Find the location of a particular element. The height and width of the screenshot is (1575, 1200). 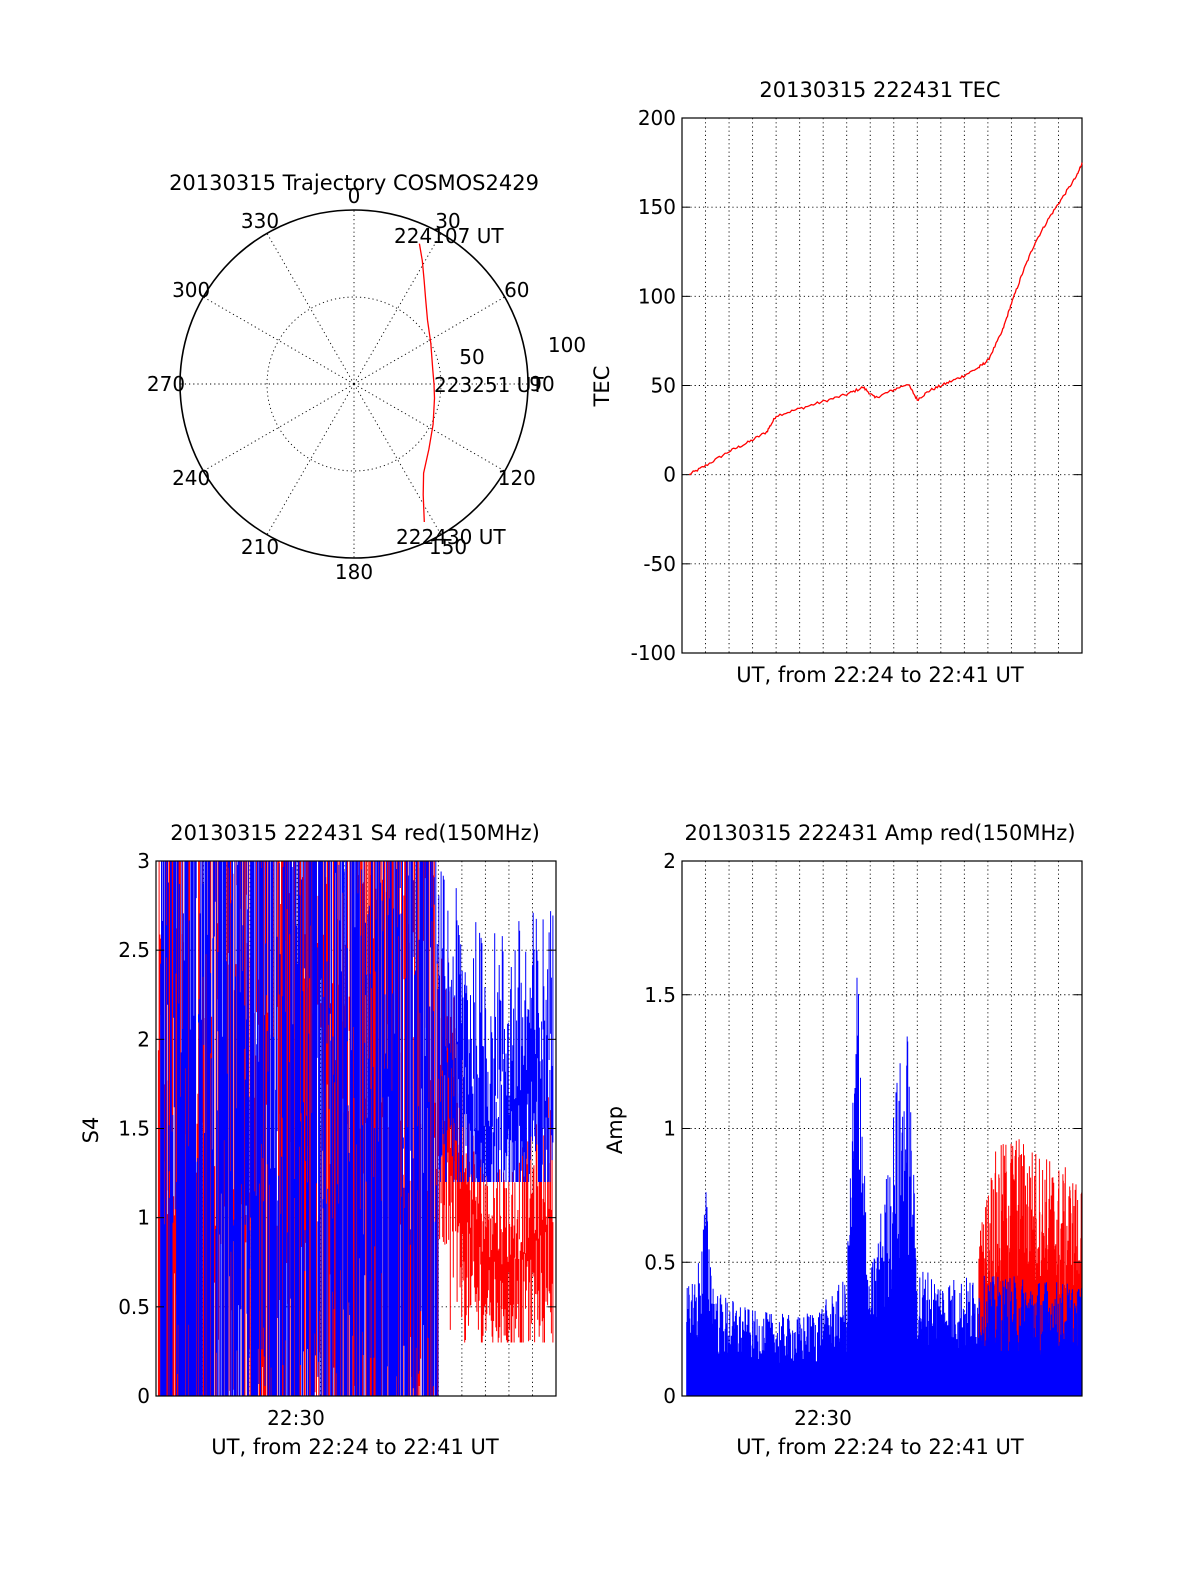

amp-xtick: 22:30 is located at coordinates (823, 1418).